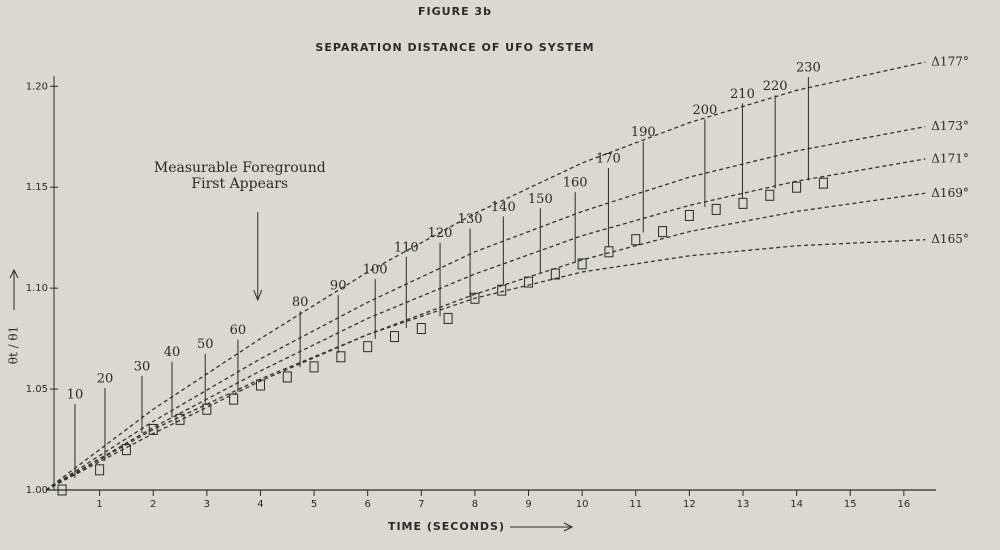 The width and height of the screenshot is (1000, 550). What do you see at coordinates (153, 504) in the screenshot?
I see `x-tick-label: 2` at bounding box center [153, 504].